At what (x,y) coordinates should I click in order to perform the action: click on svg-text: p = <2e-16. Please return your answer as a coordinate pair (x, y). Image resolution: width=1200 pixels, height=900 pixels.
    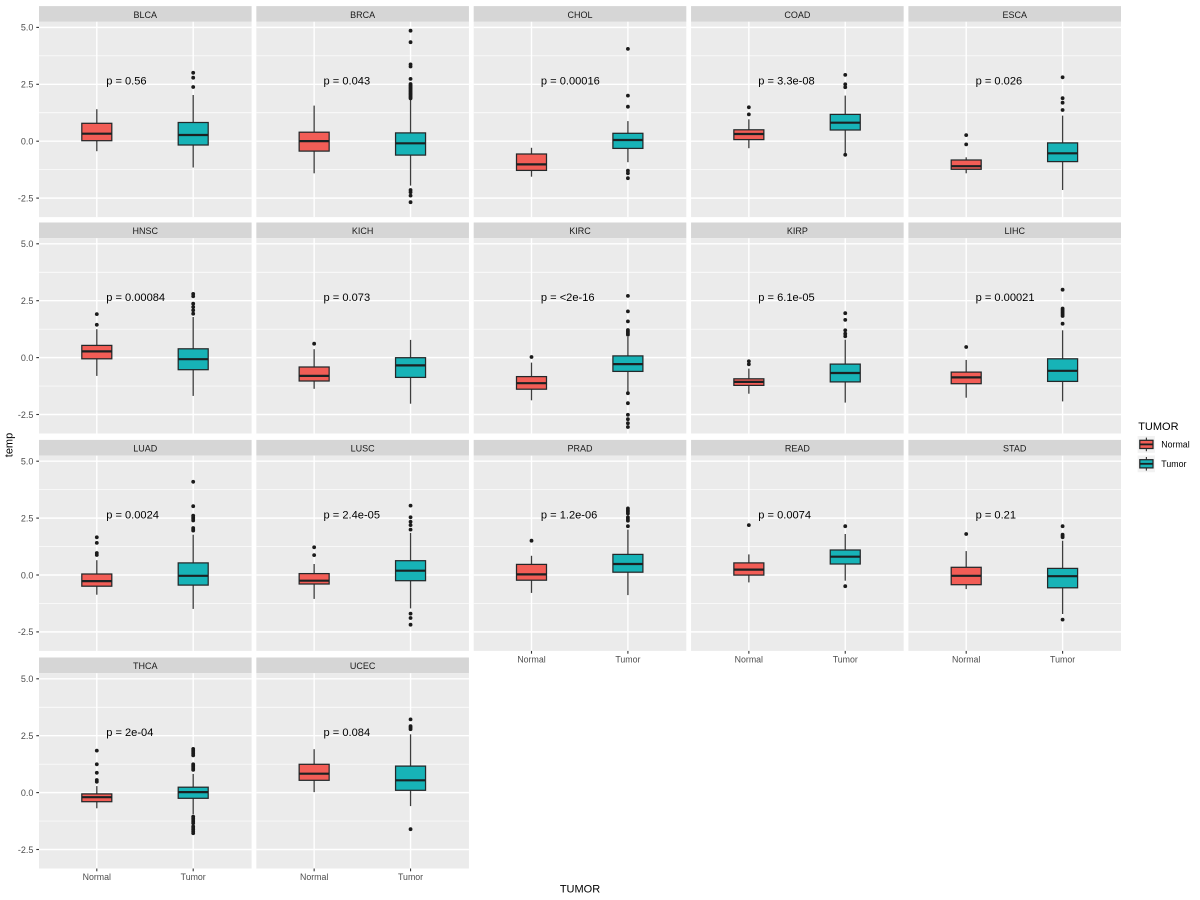
    Looking at the image, I should click on (568, 298).